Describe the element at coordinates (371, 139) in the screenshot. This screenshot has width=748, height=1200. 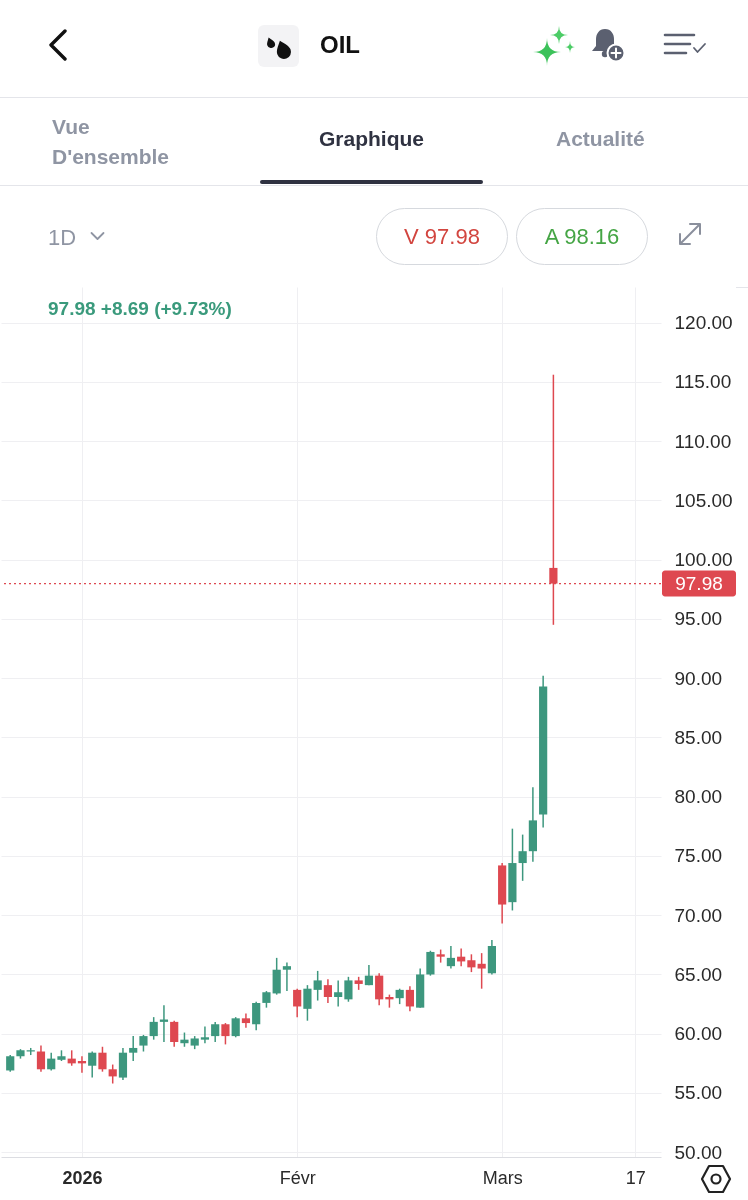
I see `text: Graphique` at that location.